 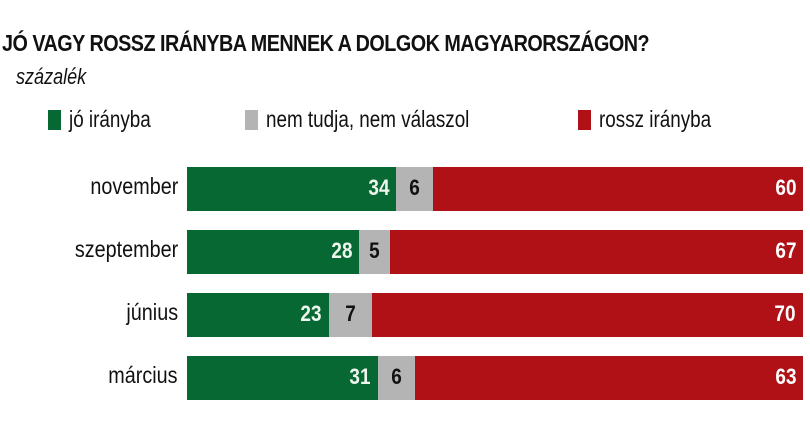 I want to click on bar-row: március 31 6 63, so click(x=405, y=378).